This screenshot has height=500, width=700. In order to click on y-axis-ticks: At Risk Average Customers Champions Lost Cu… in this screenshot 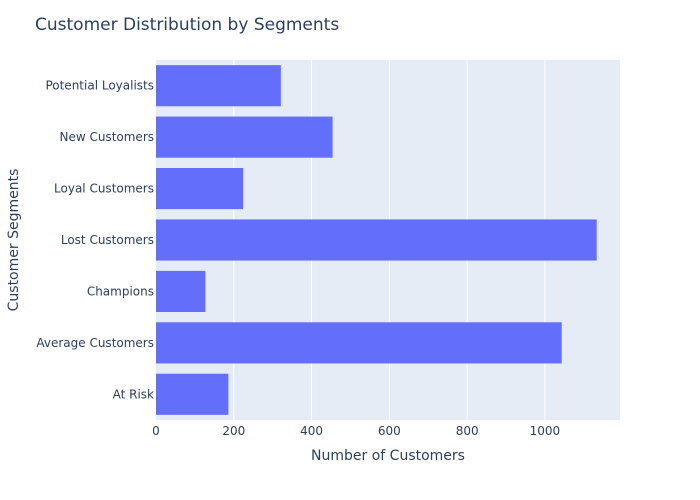, I will do `click(95, 240)`.